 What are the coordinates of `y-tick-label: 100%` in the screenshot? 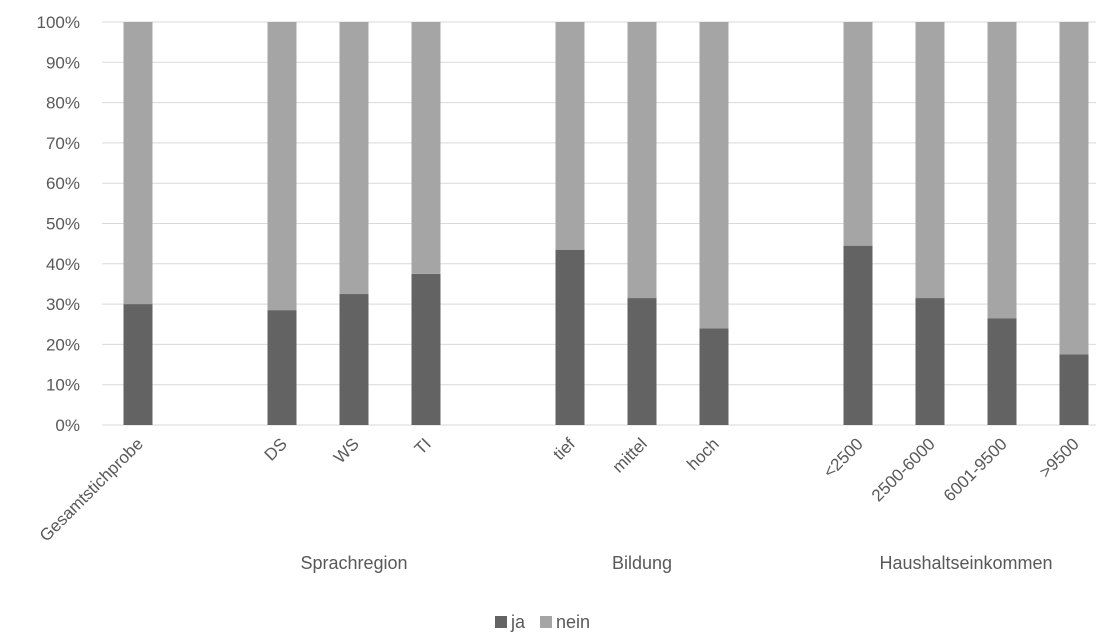 It's located at (58, 22).